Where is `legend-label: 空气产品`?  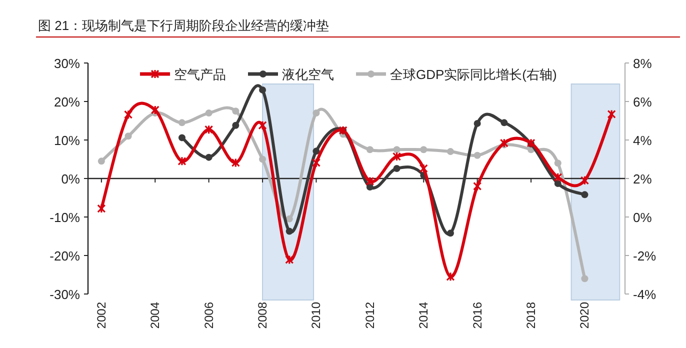 legend-label: 空气产品 is located at coordinates (200, 74).